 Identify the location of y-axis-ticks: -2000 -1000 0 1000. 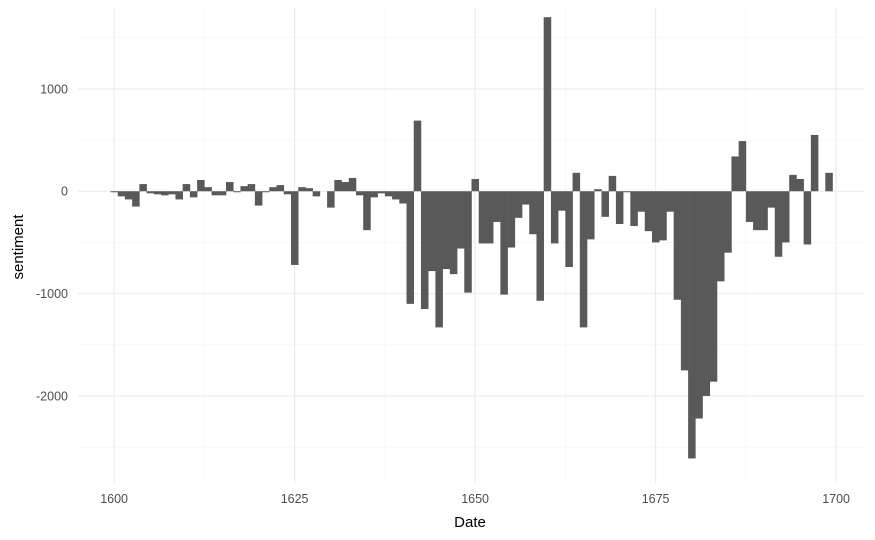
(52, 242).